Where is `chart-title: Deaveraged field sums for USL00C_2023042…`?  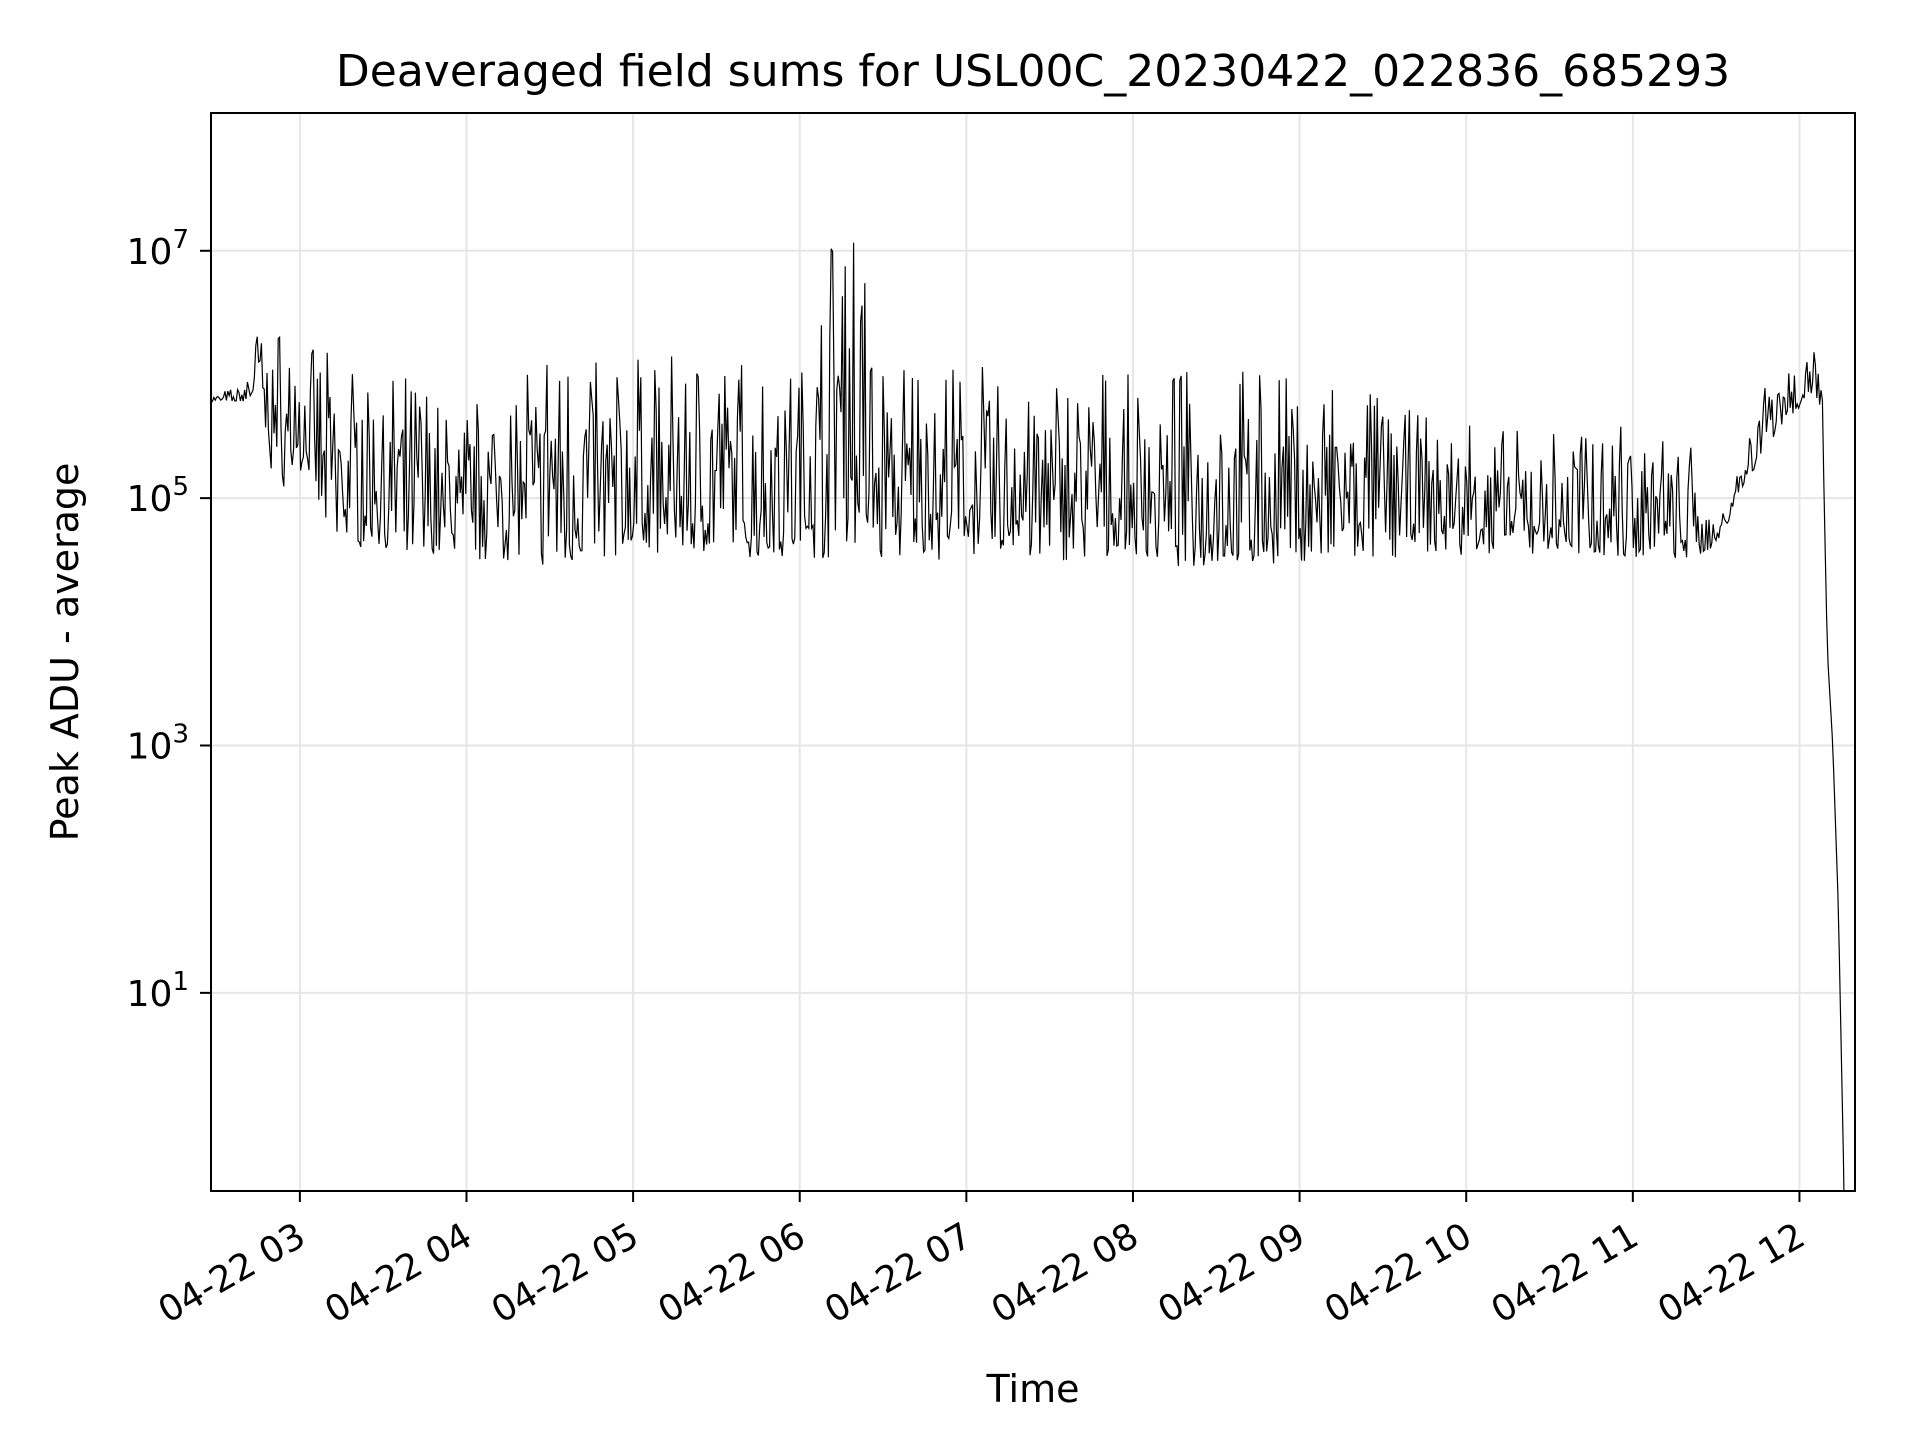
chart-title: Deaveraged field sums for USL00C_2023042… is located at coordinates (1033, 71).